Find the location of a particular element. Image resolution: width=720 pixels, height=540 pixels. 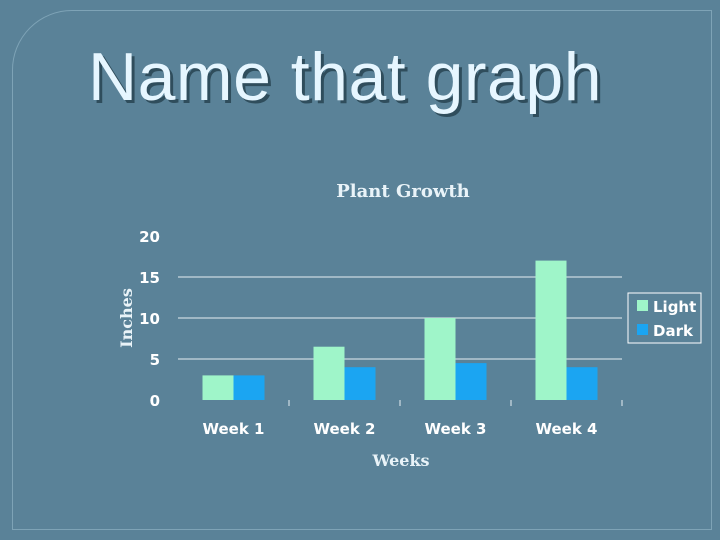

y-axis-title: Inches is located at coordinates (126, 318).